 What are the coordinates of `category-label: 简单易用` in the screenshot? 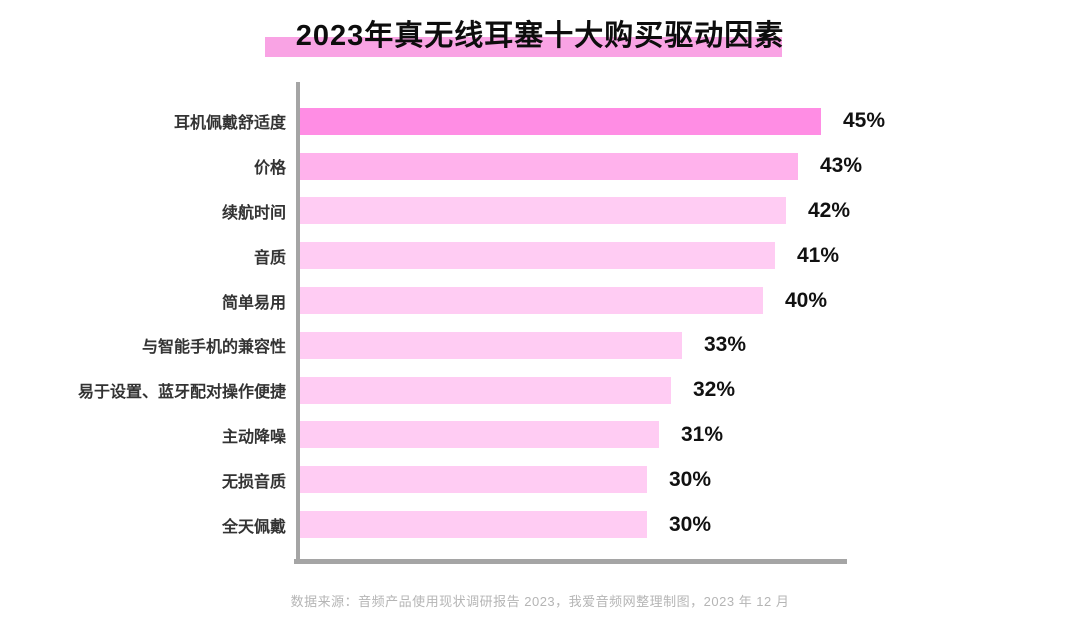 It's located at (253, 303).